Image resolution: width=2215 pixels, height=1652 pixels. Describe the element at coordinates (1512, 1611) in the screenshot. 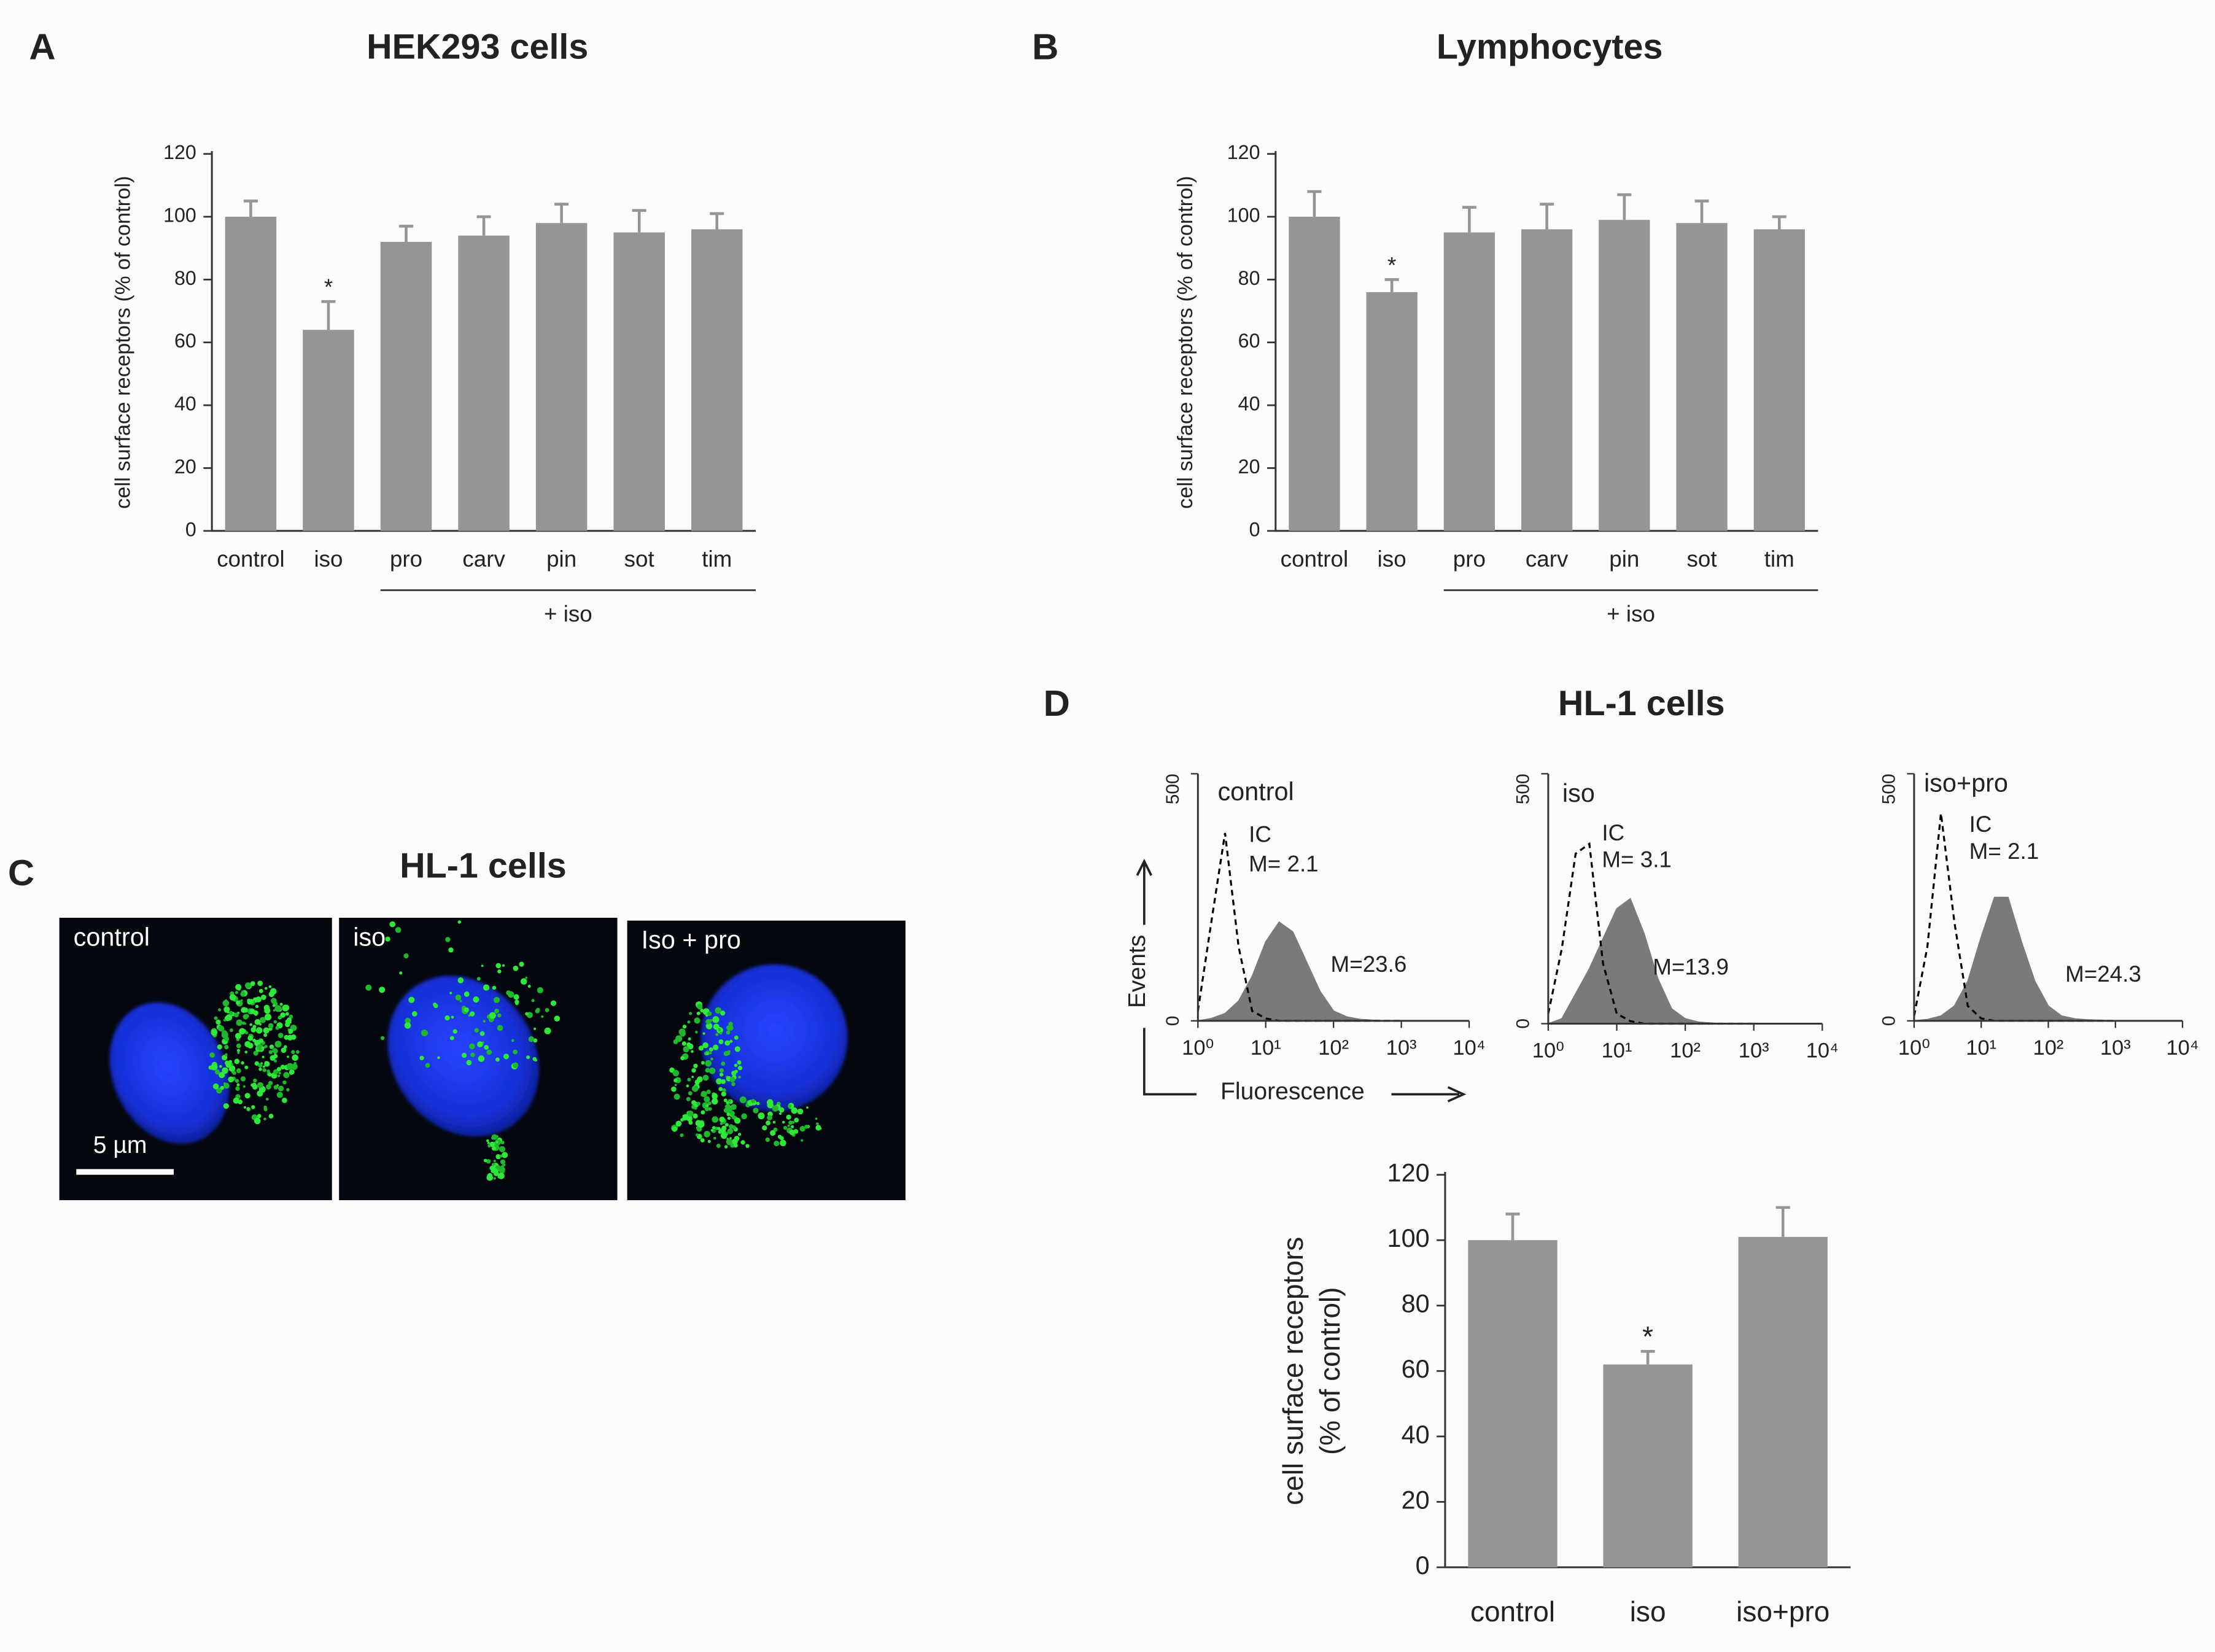

I see `x-tick-label: control` at that location.